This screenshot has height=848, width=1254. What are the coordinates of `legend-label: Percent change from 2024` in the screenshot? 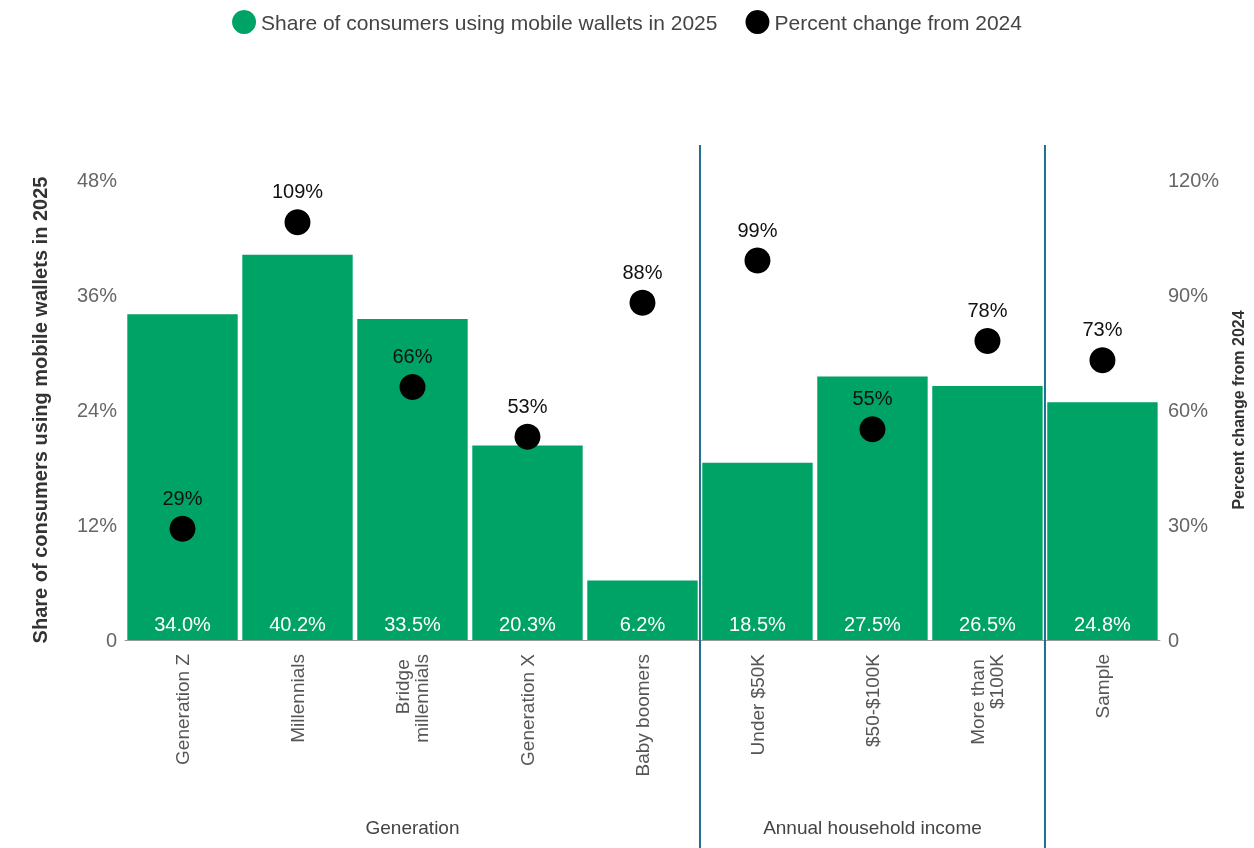 It's located at (898, 22).